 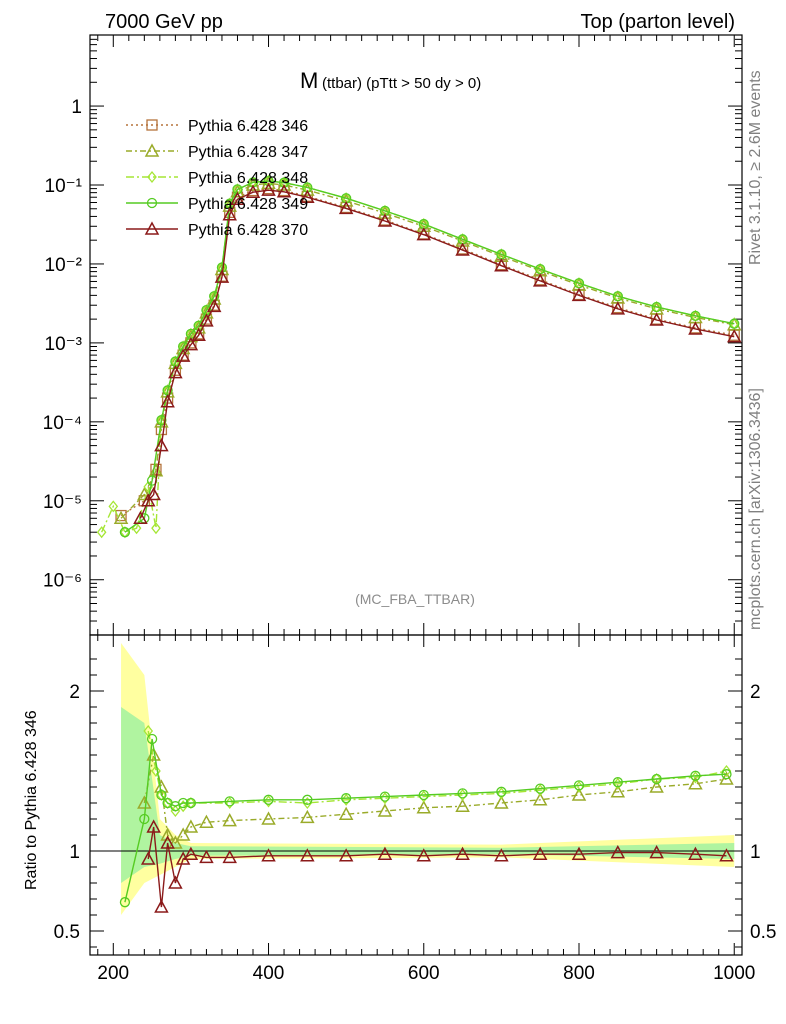 What do you see at coordinates (755, 167) in the screenshot?
I see `rivet-label: Rivet 3.1.10, ≥ 2.6M events` at bounding box center [755, 167].